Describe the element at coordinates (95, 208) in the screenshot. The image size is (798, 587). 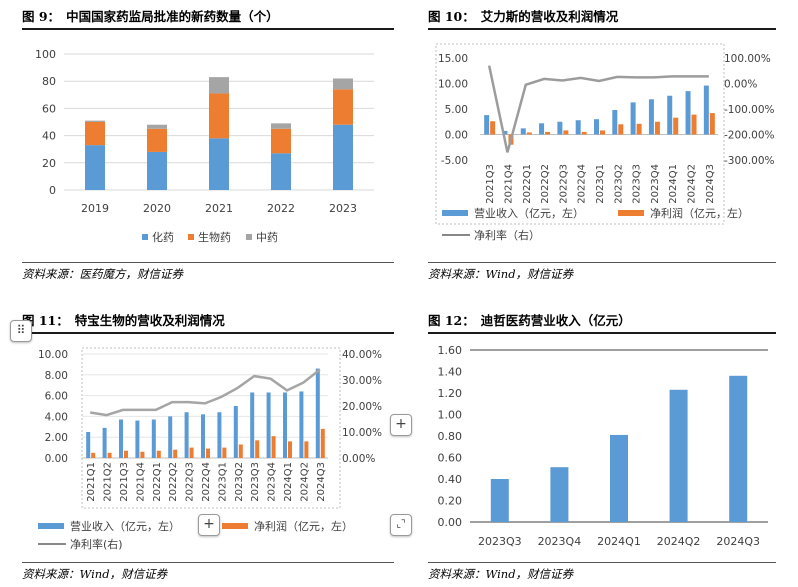
I see `x-tick-label: 2019` at that location.